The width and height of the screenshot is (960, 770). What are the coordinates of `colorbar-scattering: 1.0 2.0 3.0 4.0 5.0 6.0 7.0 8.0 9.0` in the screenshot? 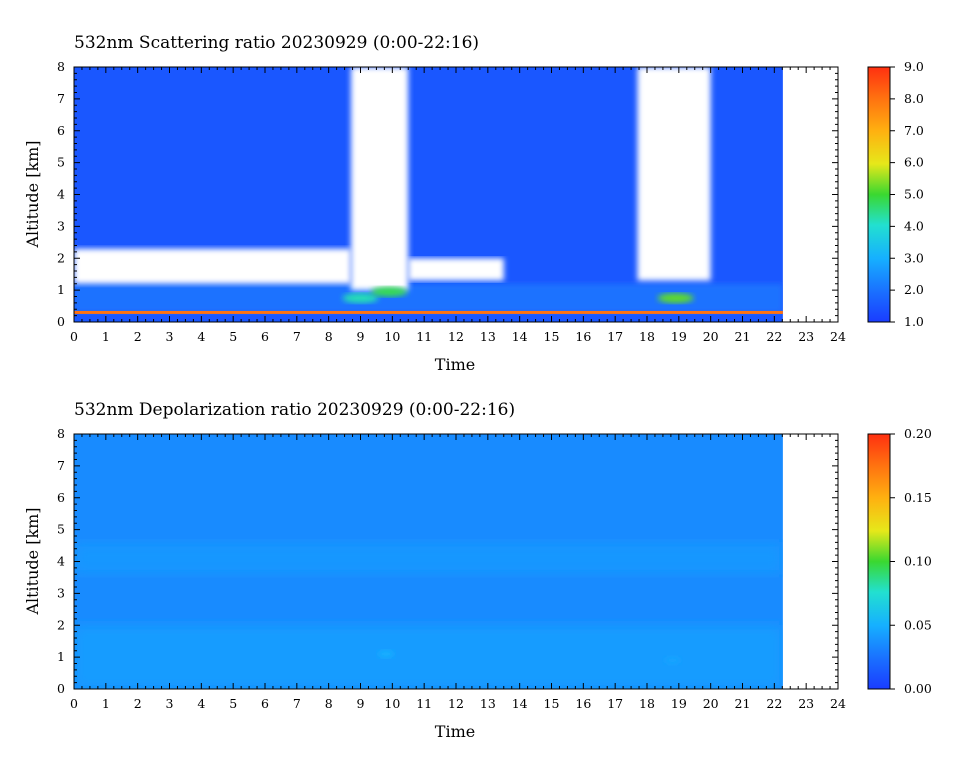 It's located at (895, 194).